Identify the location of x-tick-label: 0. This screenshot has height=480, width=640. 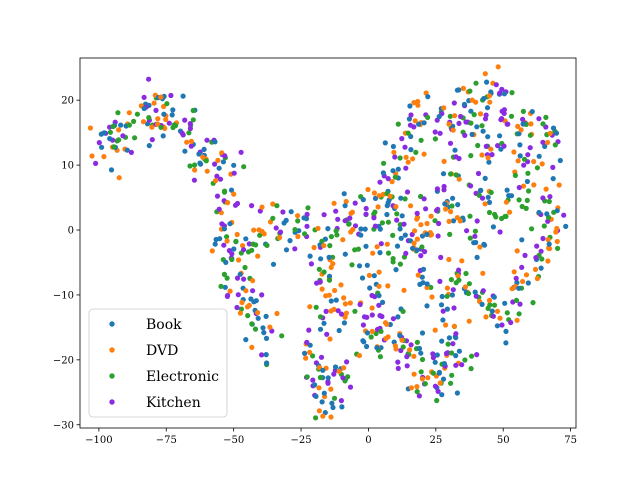
(368, 440).